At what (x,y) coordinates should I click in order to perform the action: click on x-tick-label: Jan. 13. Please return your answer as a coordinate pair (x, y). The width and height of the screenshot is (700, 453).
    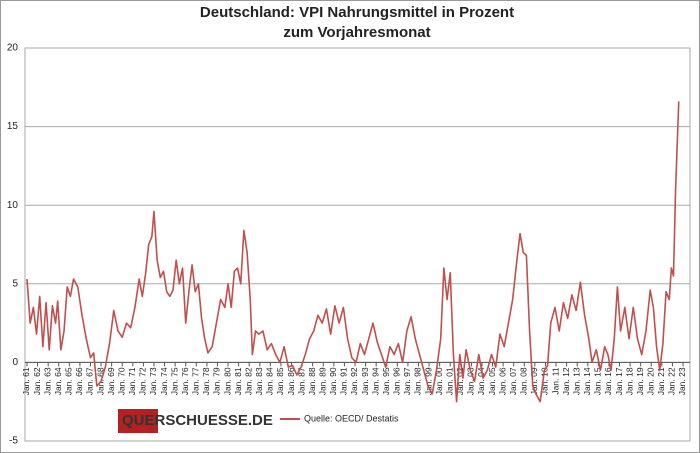
    Looking at the image, I should click on (576, 381).